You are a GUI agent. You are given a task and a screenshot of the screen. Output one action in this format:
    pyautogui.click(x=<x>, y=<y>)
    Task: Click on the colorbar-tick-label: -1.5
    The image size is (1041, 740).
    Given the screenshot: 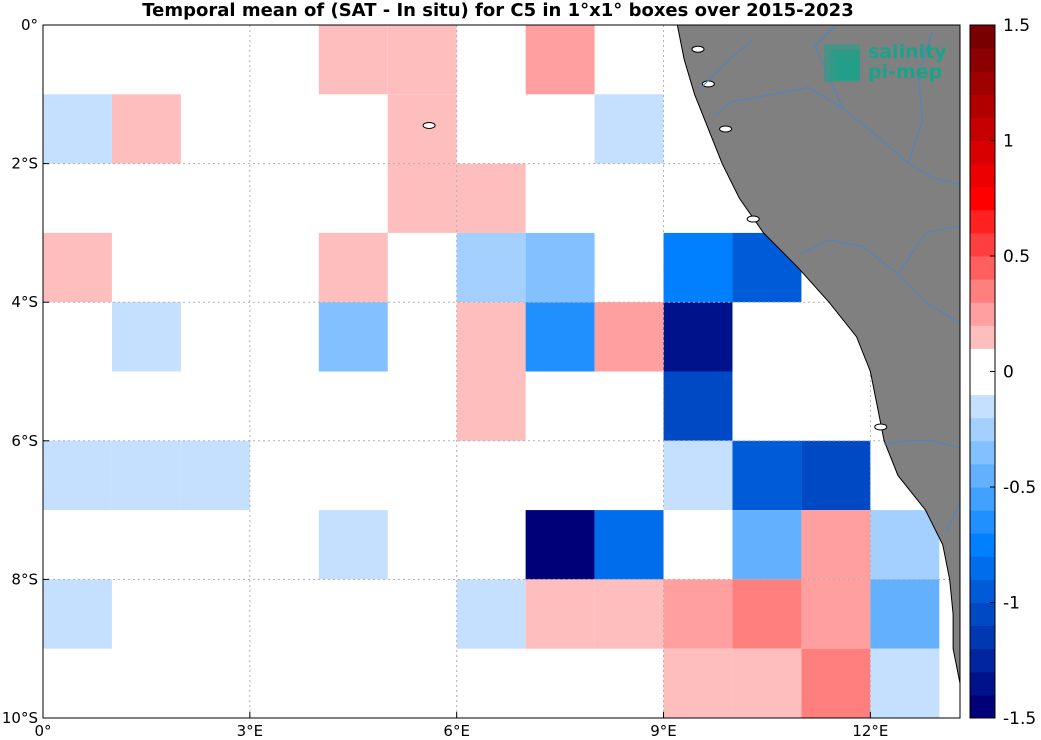 What is the action you would take?
    pyautogui.click(x=1019, y=719)
    